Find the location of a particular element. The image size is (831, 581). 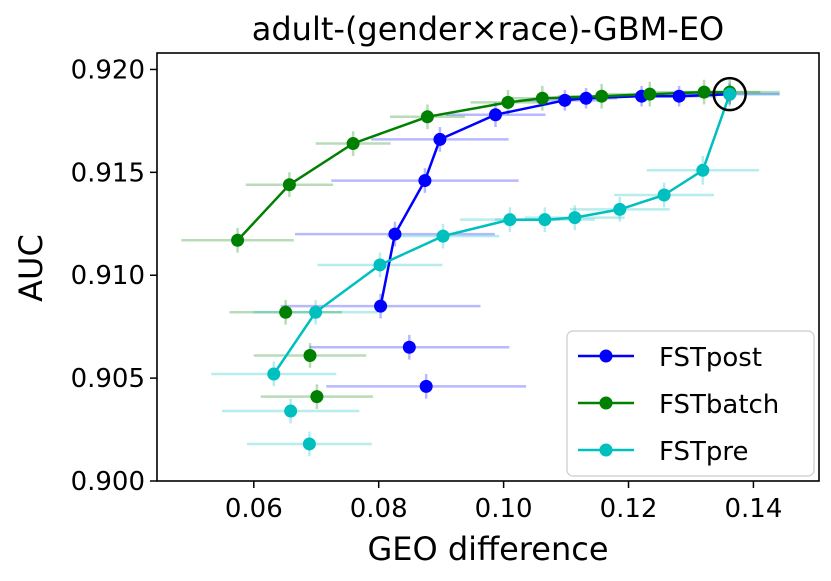

chart-title: adult-(gender×race)-GBM-EO is located at coordinates (488, 29).